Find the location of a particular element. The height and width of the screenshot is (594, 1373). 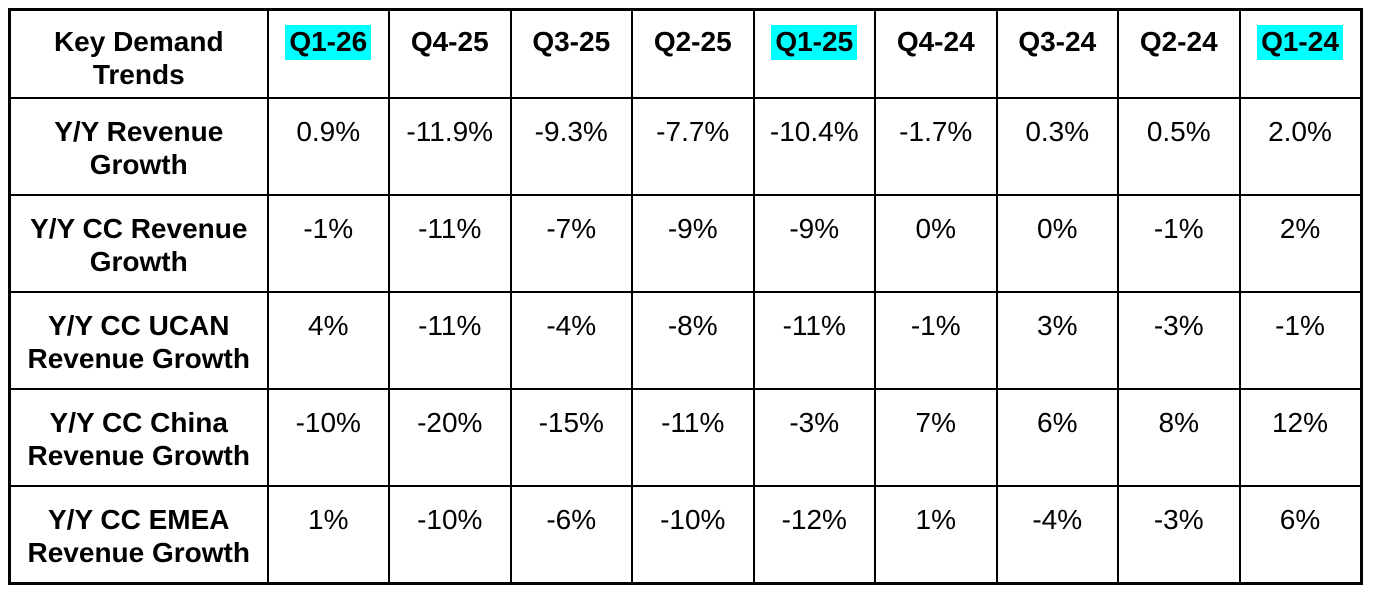

column-header-cell: Q1-25 is located at coordinates (814, 54).